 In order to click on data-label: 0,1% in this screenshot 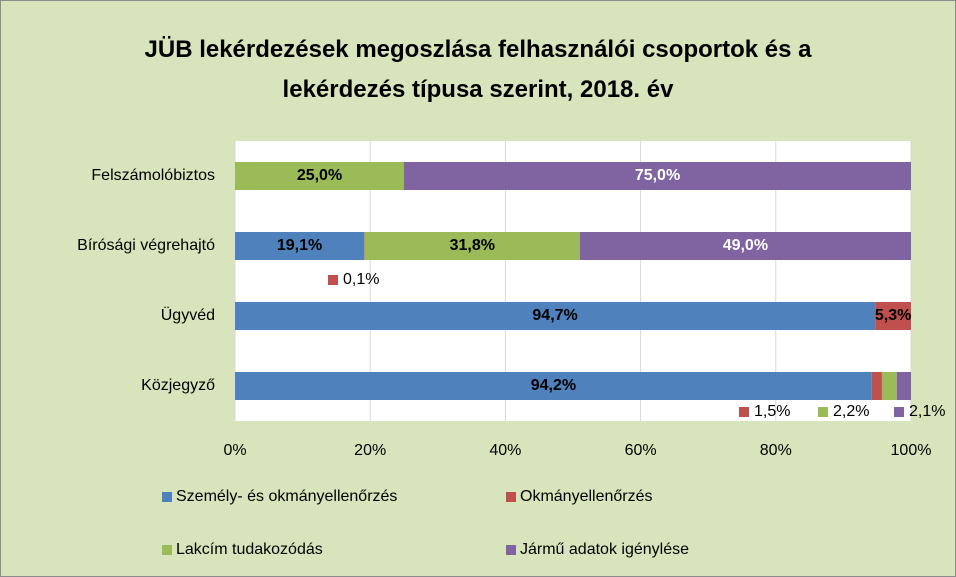, I will do `click(361, 279)`.